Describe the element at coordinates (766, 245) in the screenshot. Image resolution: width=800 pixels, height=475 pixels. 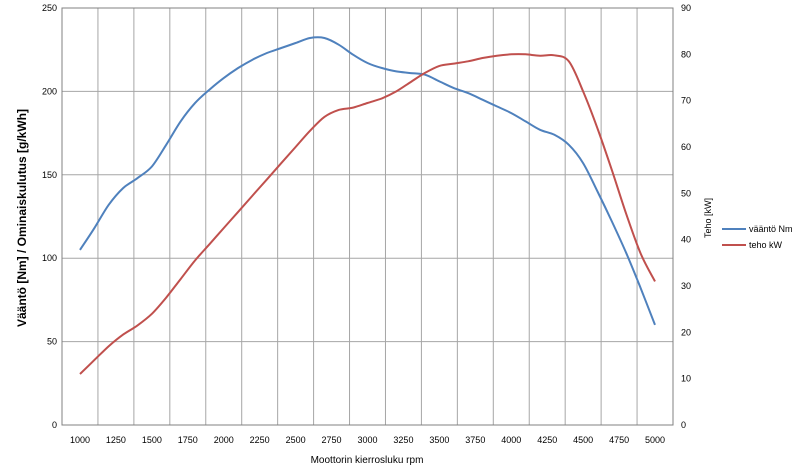
I see `legend-label: teho kW` at that location.